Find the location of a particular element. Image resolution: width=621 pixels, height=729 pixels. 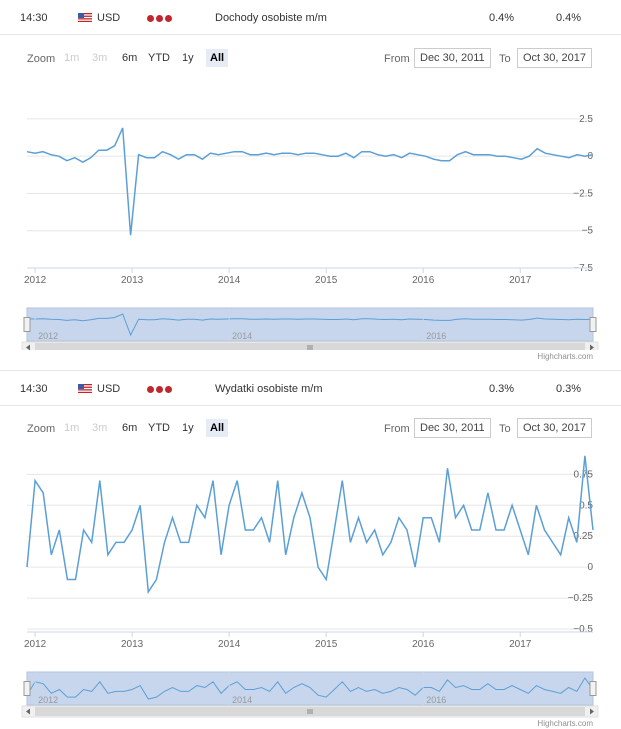

event-actual: 0.3% is located at coordinates (502, 389).